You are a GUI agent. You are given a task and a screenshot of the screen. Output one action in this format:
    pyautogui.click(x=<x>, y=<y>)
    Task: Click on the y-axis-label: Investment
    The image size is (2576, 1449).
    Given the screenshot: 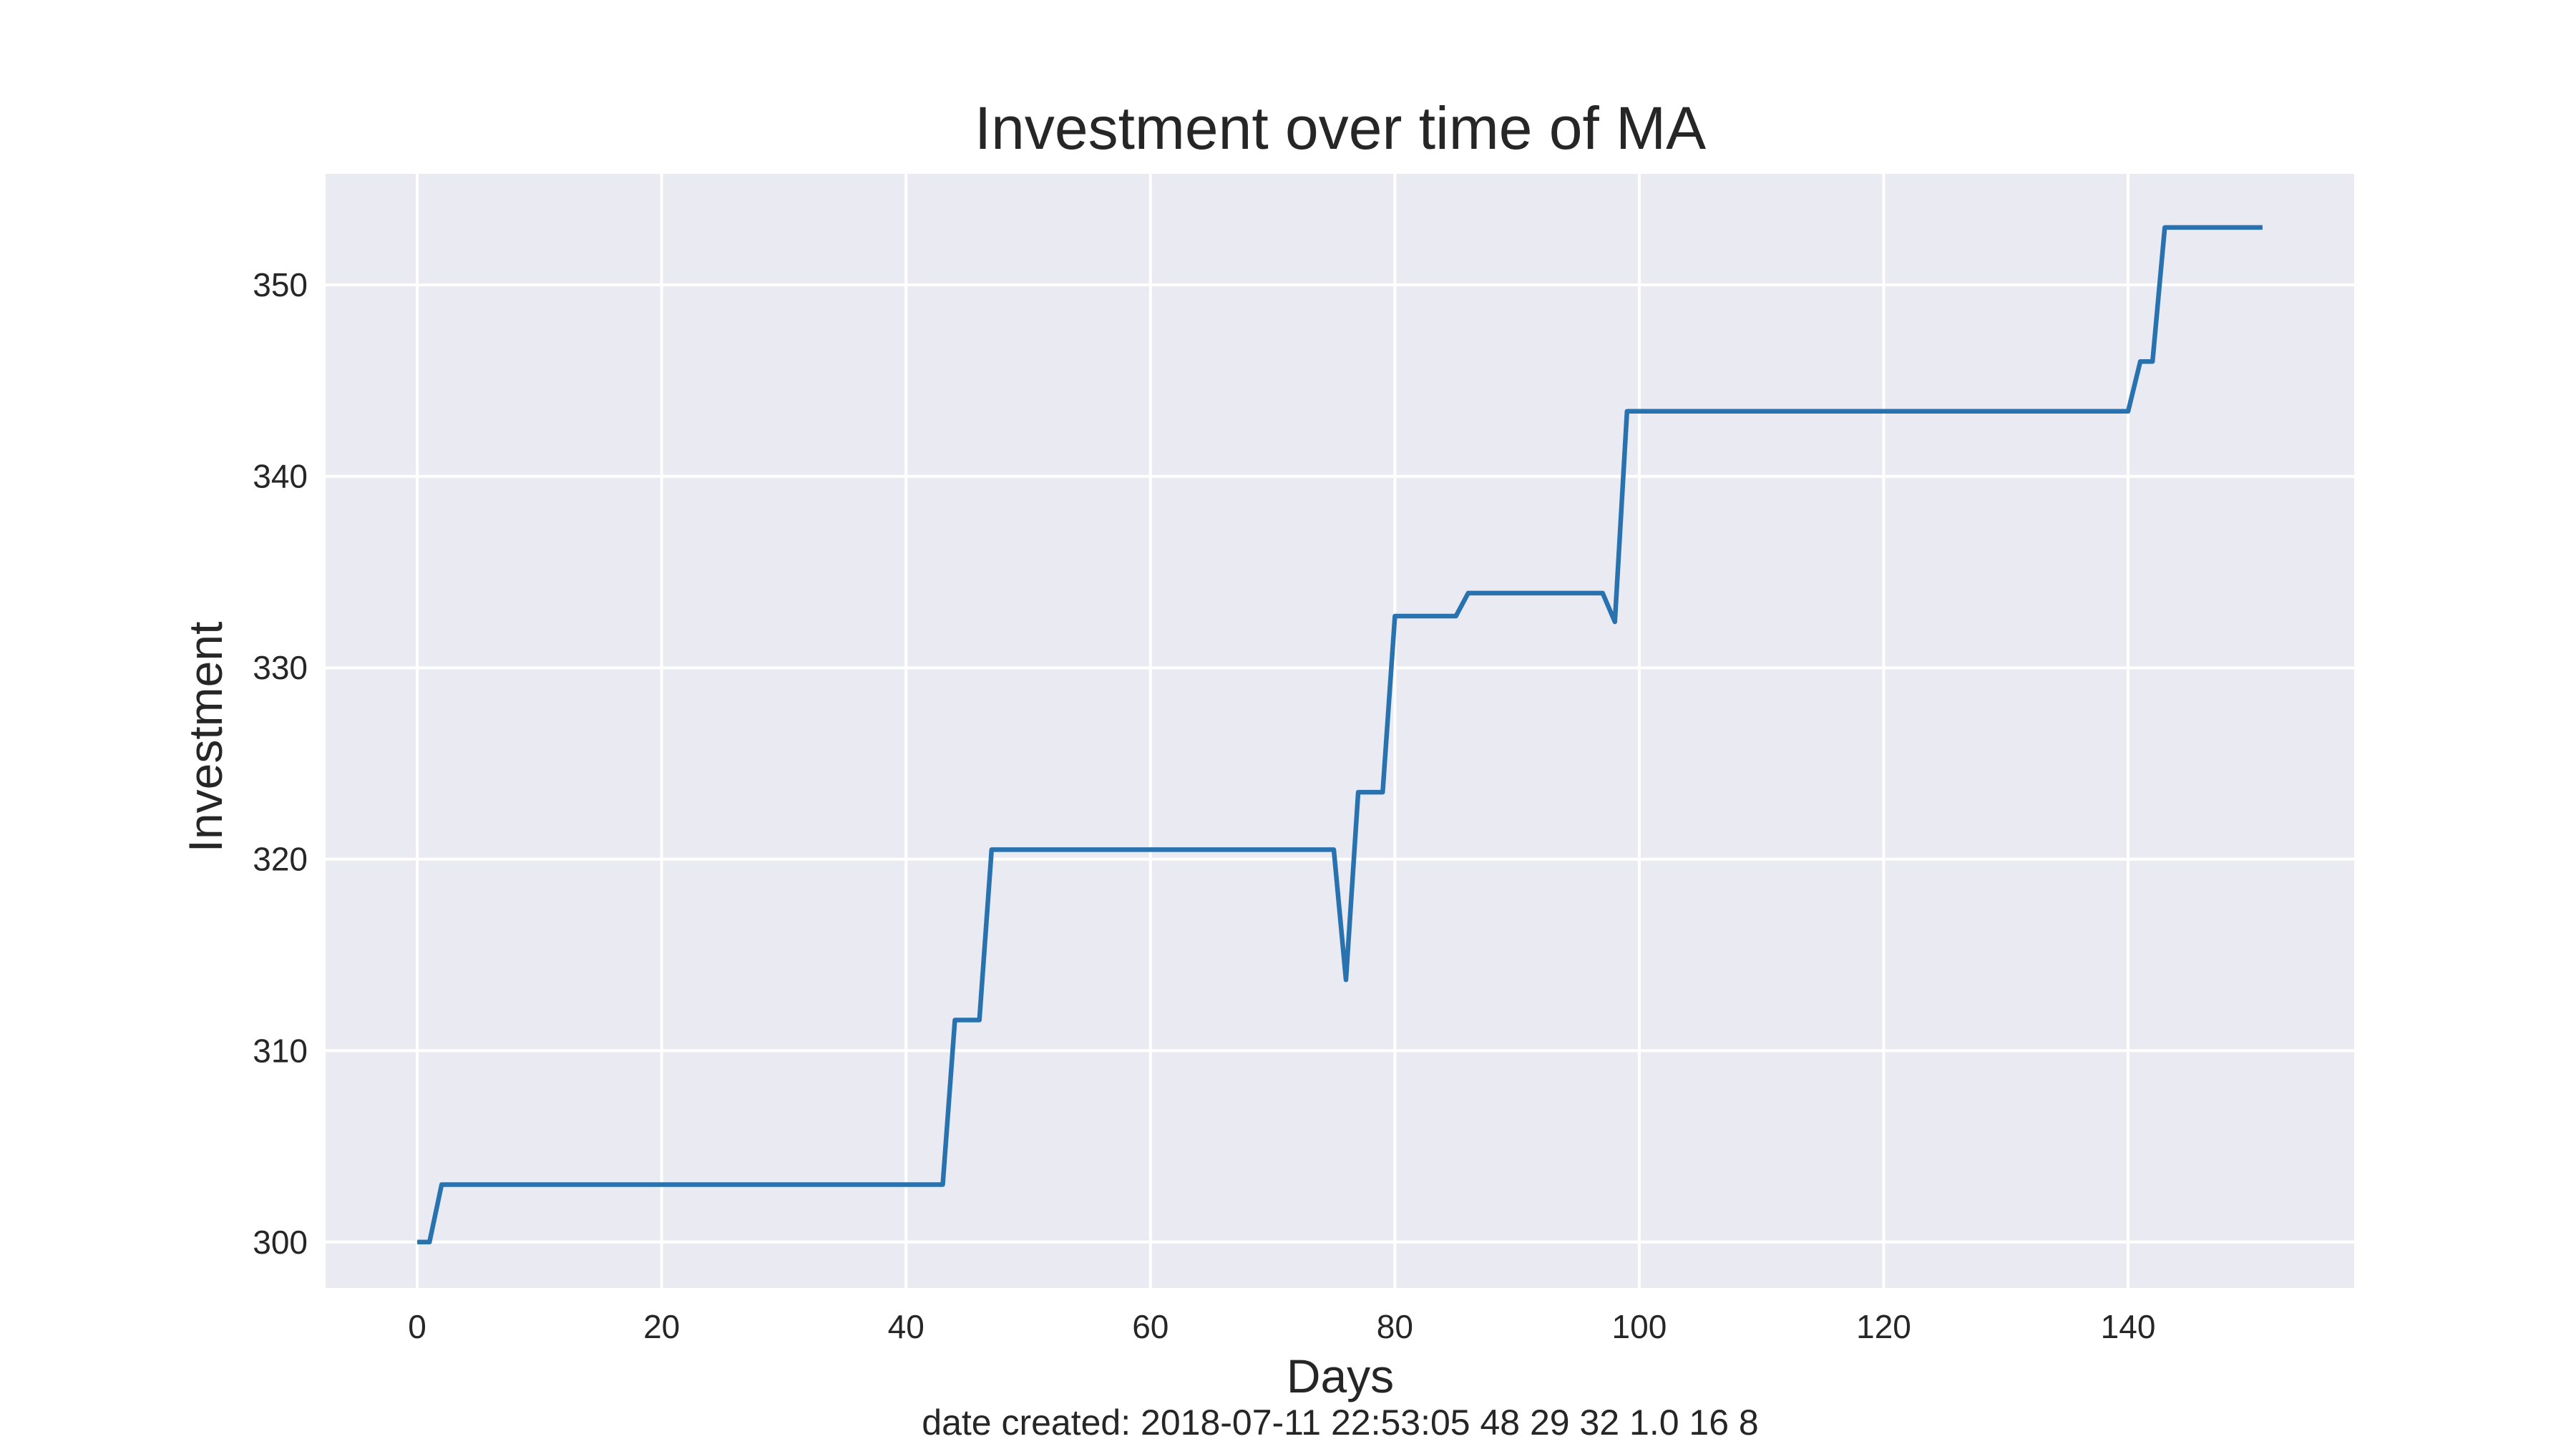 What is the action you would take?
    pyautogui.click(x=205, y=737)
    